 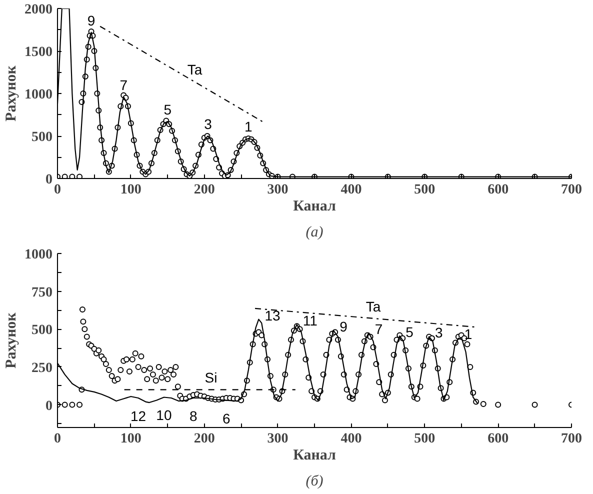 I want to click on annotation: 11, so click(x=310, y=320).